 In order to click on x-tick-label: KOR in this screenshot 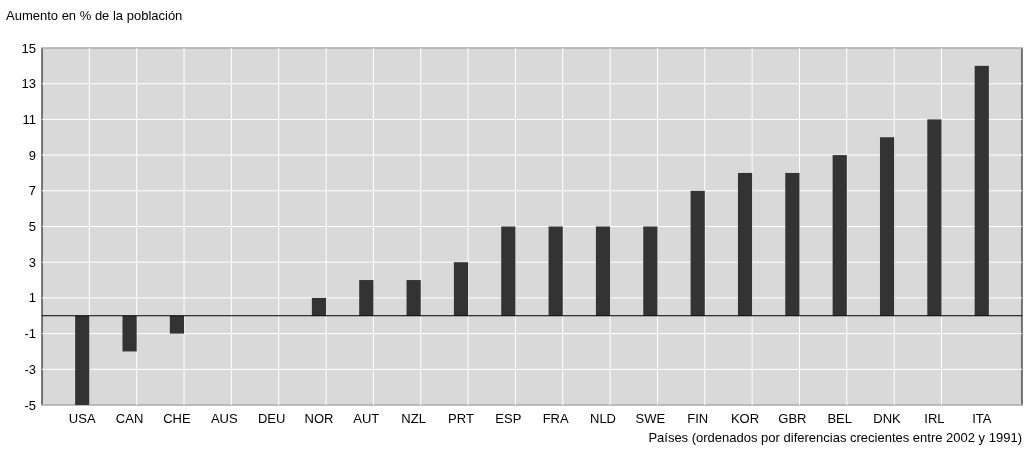, I will do `click(745, 418)`.